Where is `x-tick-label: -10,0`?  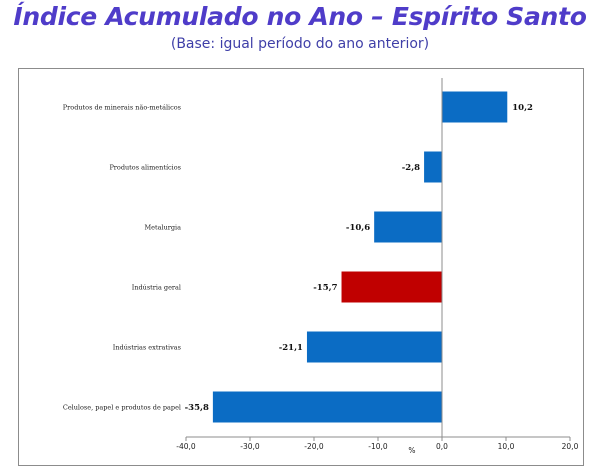
x-tick-label: -10,0 is located at coordinates (378, 446).